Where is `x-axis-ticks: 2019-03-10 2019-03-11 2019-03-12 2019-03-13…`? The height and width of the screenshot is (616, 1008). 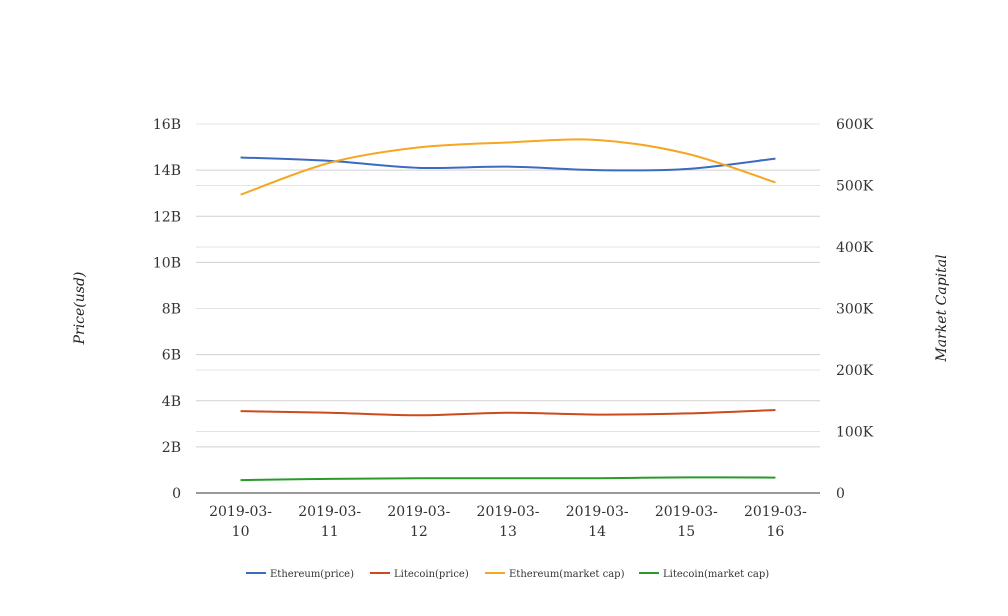 x-axis-ticks: 2019-03-10 2019-03-11 2019-03-12 2019-03-13… is located at coordinates (508, 522).